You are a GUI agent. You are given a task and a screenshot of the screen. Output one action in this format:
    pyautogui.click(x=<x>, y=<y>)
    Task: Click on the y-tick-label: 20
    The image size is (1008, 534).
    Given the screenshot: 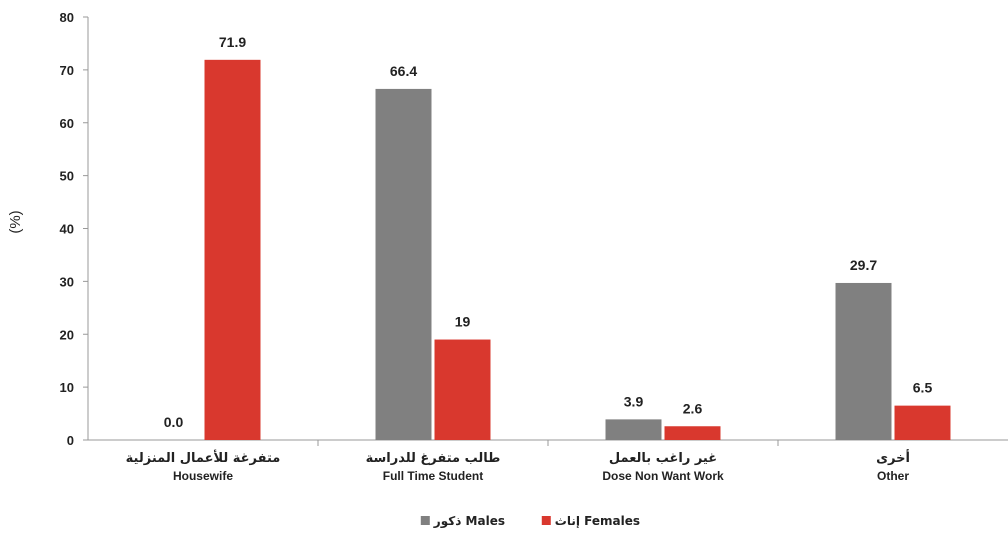 What is the action you would take?
    pyautogui.click(x=67, y=334)
    